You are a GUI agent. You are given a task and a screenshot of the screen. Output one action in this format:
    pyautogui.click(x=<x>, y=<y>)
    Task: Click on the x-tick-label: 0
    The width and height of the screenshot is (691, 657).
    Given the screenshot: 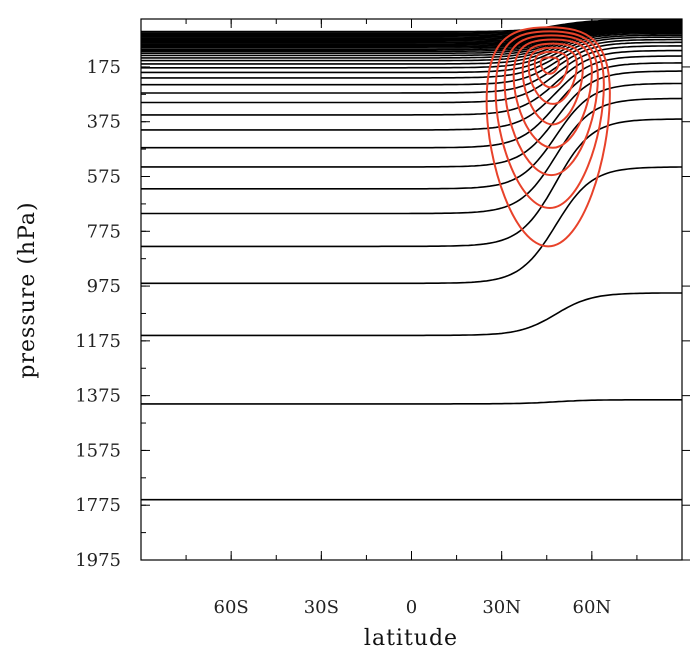 What is the action you would take?
    pyautogui.click(x=411, y=607)
    